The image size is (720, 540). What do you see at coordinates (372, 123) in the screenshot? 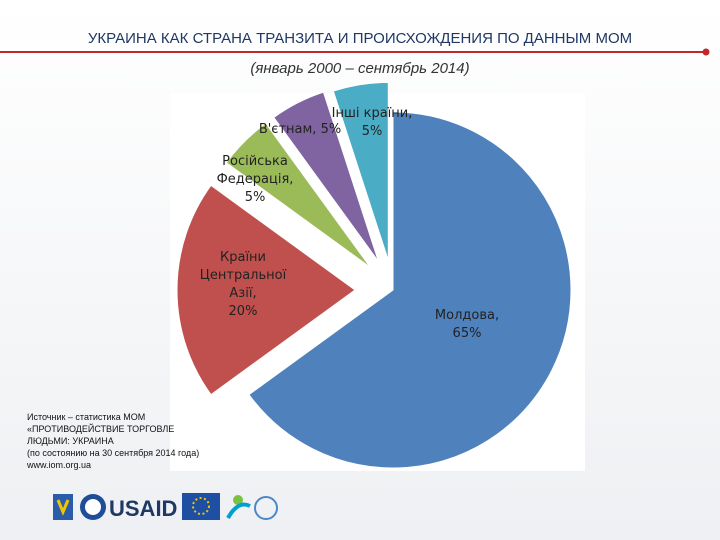
I see `slice-label: Інші країни, 5%` at bounding box center [372, 123].